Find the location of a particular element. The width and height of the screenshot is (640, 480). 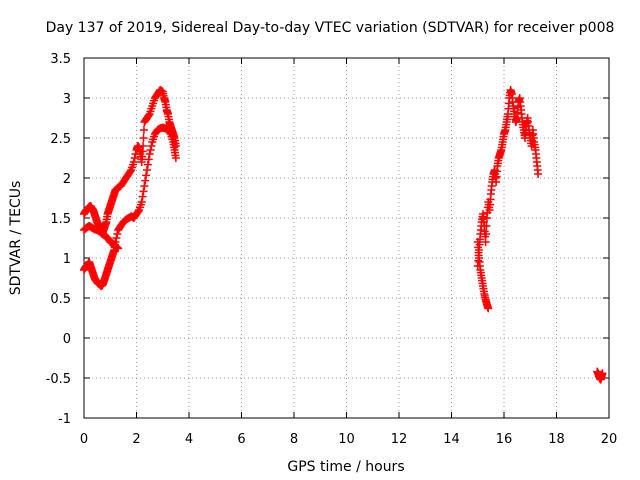

y-tick-label: 3 is located at coordinates (67, 99).